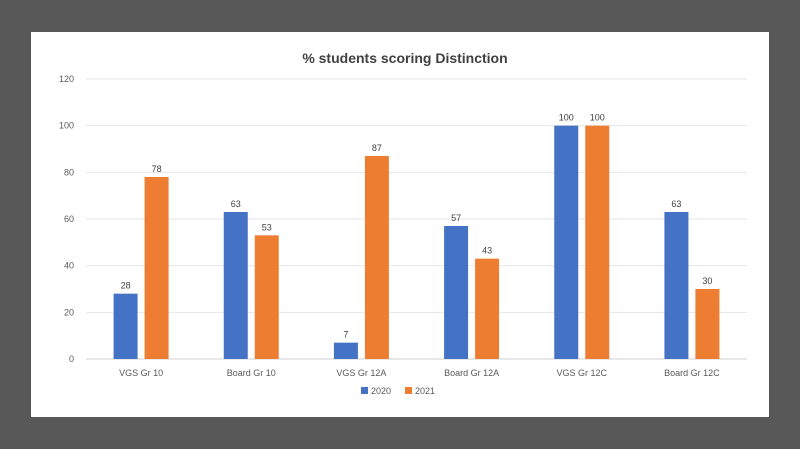 The image size is (800, 449). Describe the element at coordinates (69, 266) in the screenshot. I see `y-tick-label: 40` at that location.